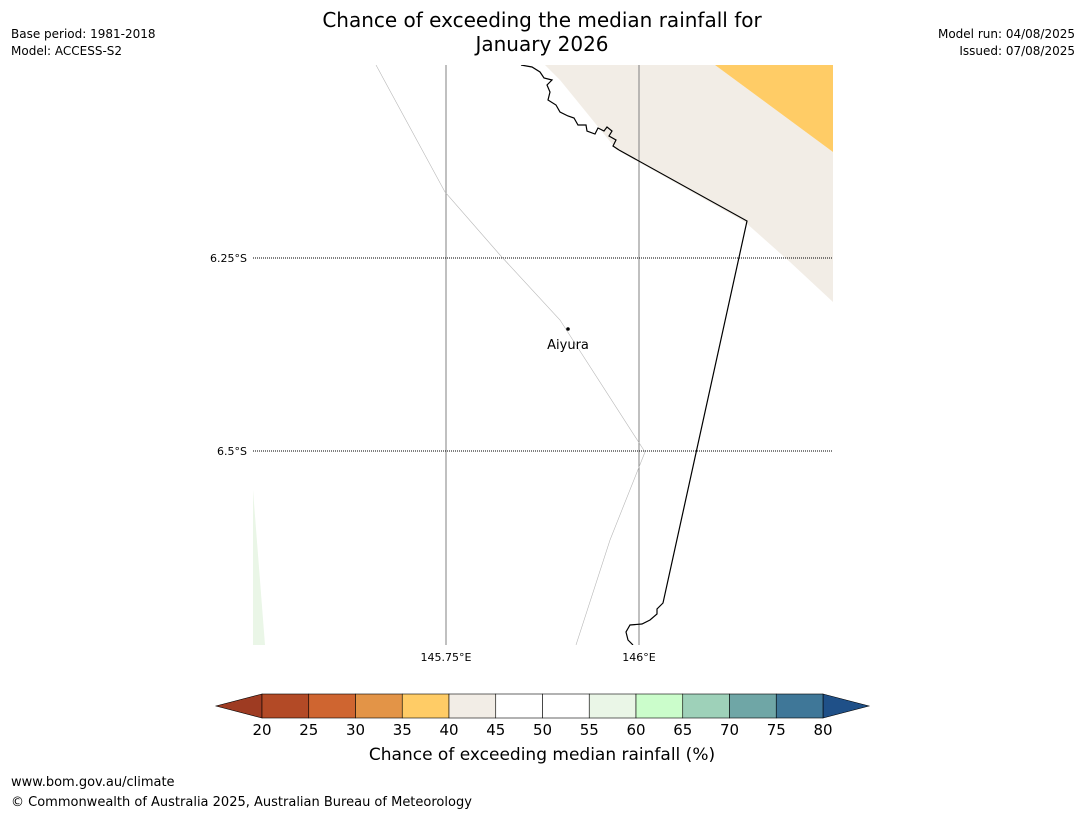 This screenshot has width=1085, height=816. What do you see at coordinates (729, 730) in the screenshot?
I see `colorbar-tick-label: 70` at bounding box center [729, 730].